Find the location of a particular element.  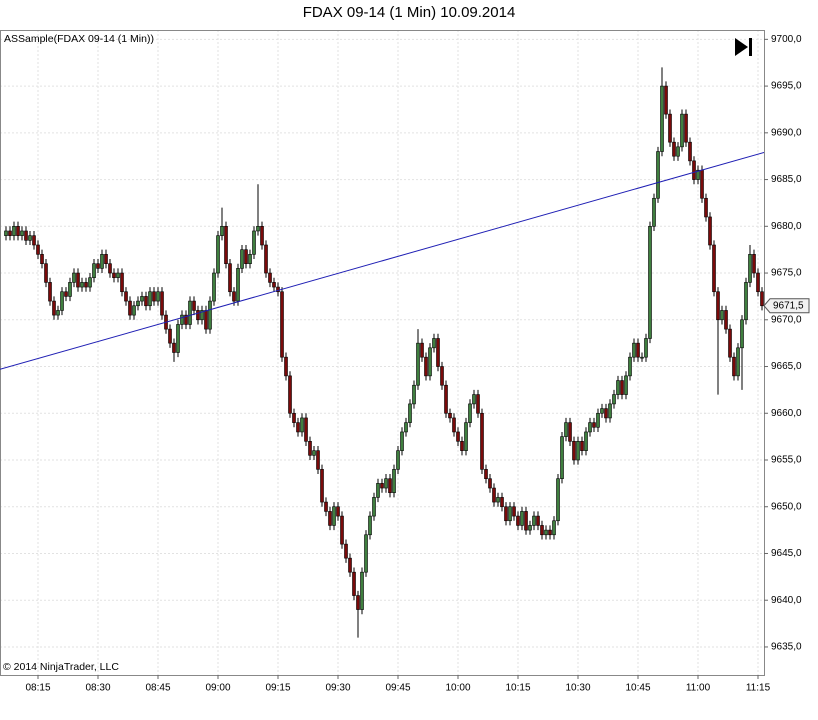

y-tick-label: 9655,0 is located at coordinates (786, 460).